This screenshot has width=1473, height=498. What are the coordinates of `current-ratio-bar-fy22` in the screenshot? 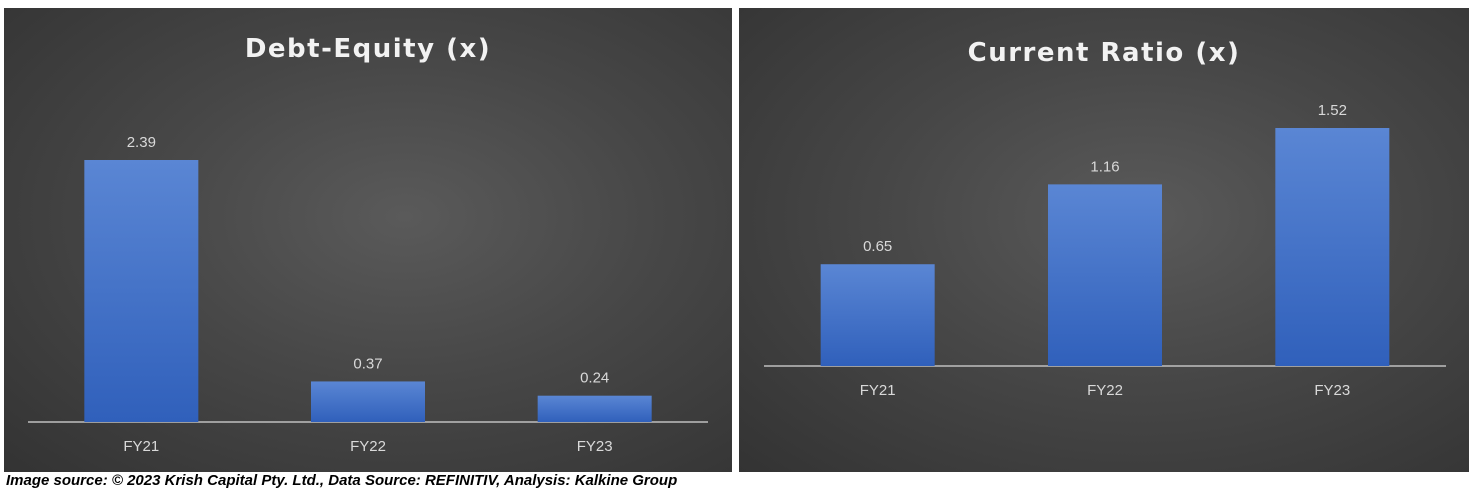 It's located at (1105, 275).